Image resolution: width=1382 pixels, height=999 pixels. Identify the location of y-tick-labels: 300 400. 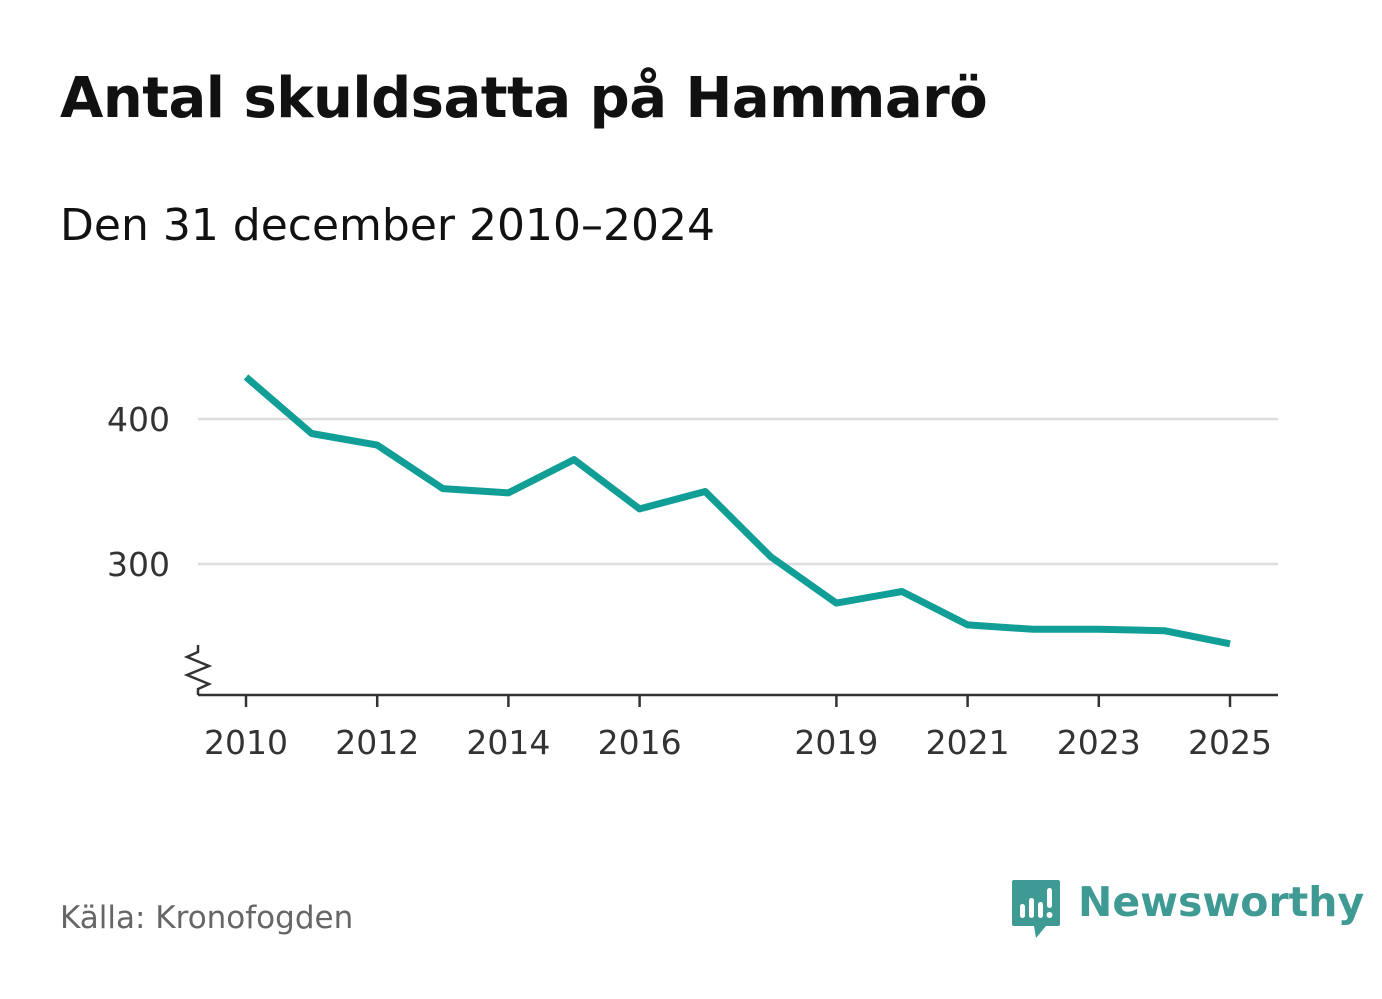
(138, 492).